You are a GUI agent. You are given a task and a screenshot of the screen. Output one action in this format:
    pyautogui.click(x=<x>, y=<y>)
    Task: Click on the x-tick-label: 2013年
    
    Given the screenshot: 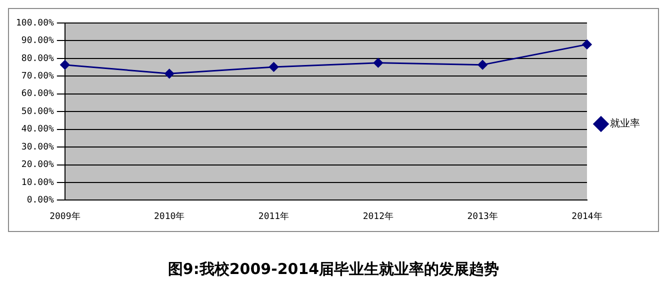 What is the action you would take?
    pyautogui.click(x=482, y=216)
    